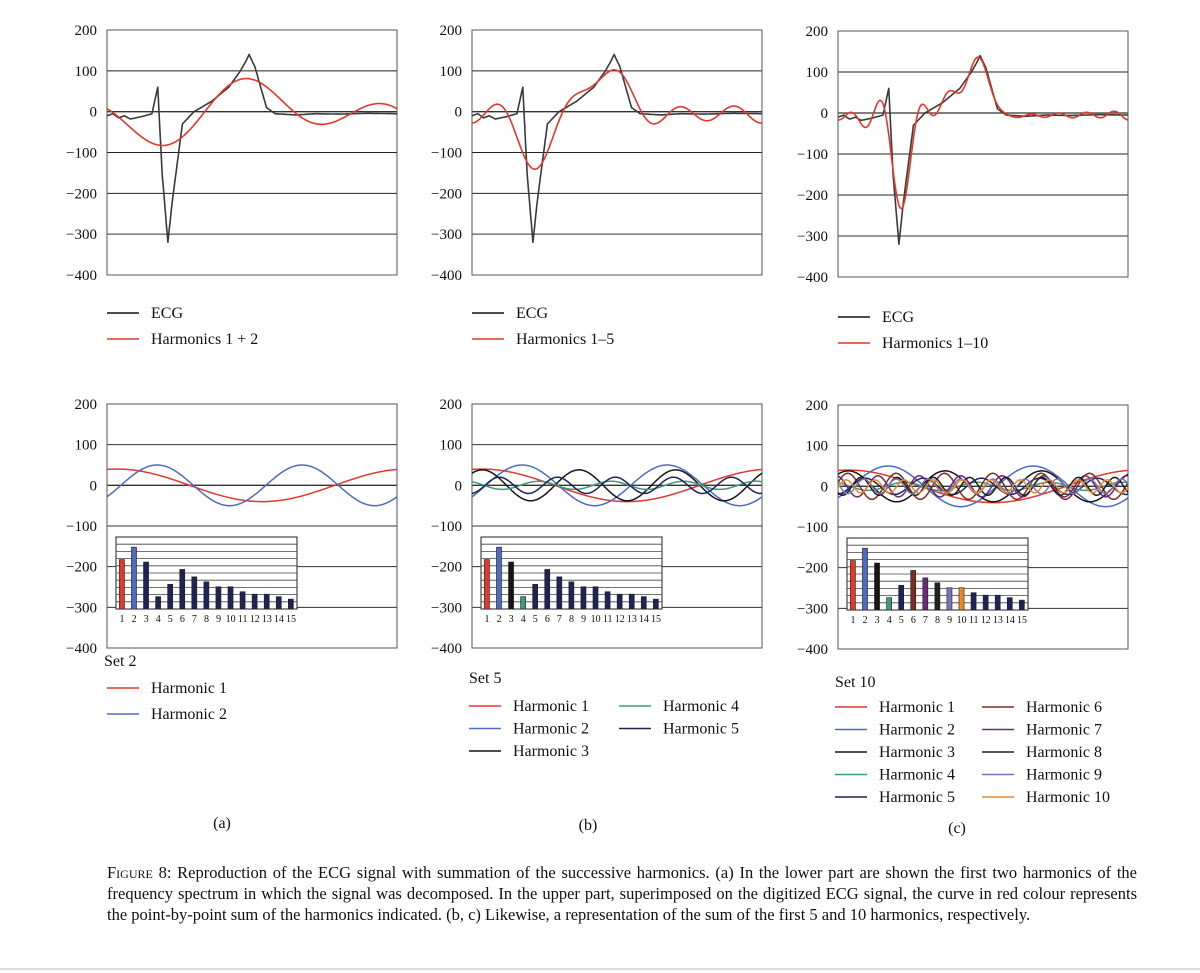 The width and height of the screenshot is (1200, 973). I want to click on series-harmonic-2-line, so click(252, 485).